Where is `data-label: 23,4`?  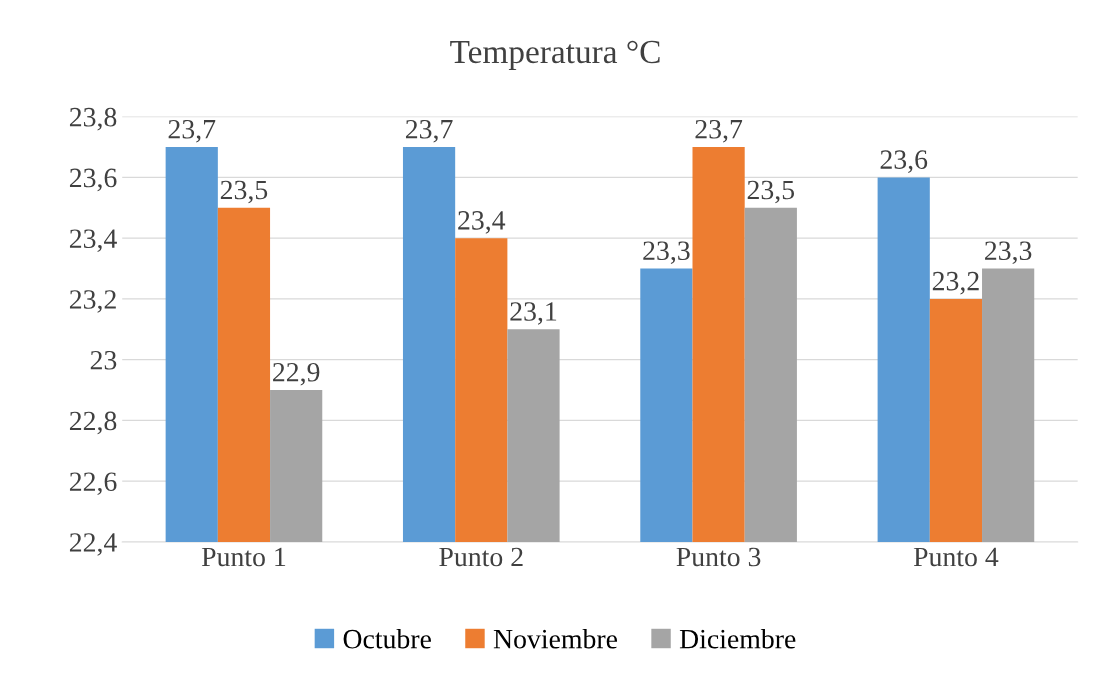 data-label: 23,4 is located at coordinates (482, 222).